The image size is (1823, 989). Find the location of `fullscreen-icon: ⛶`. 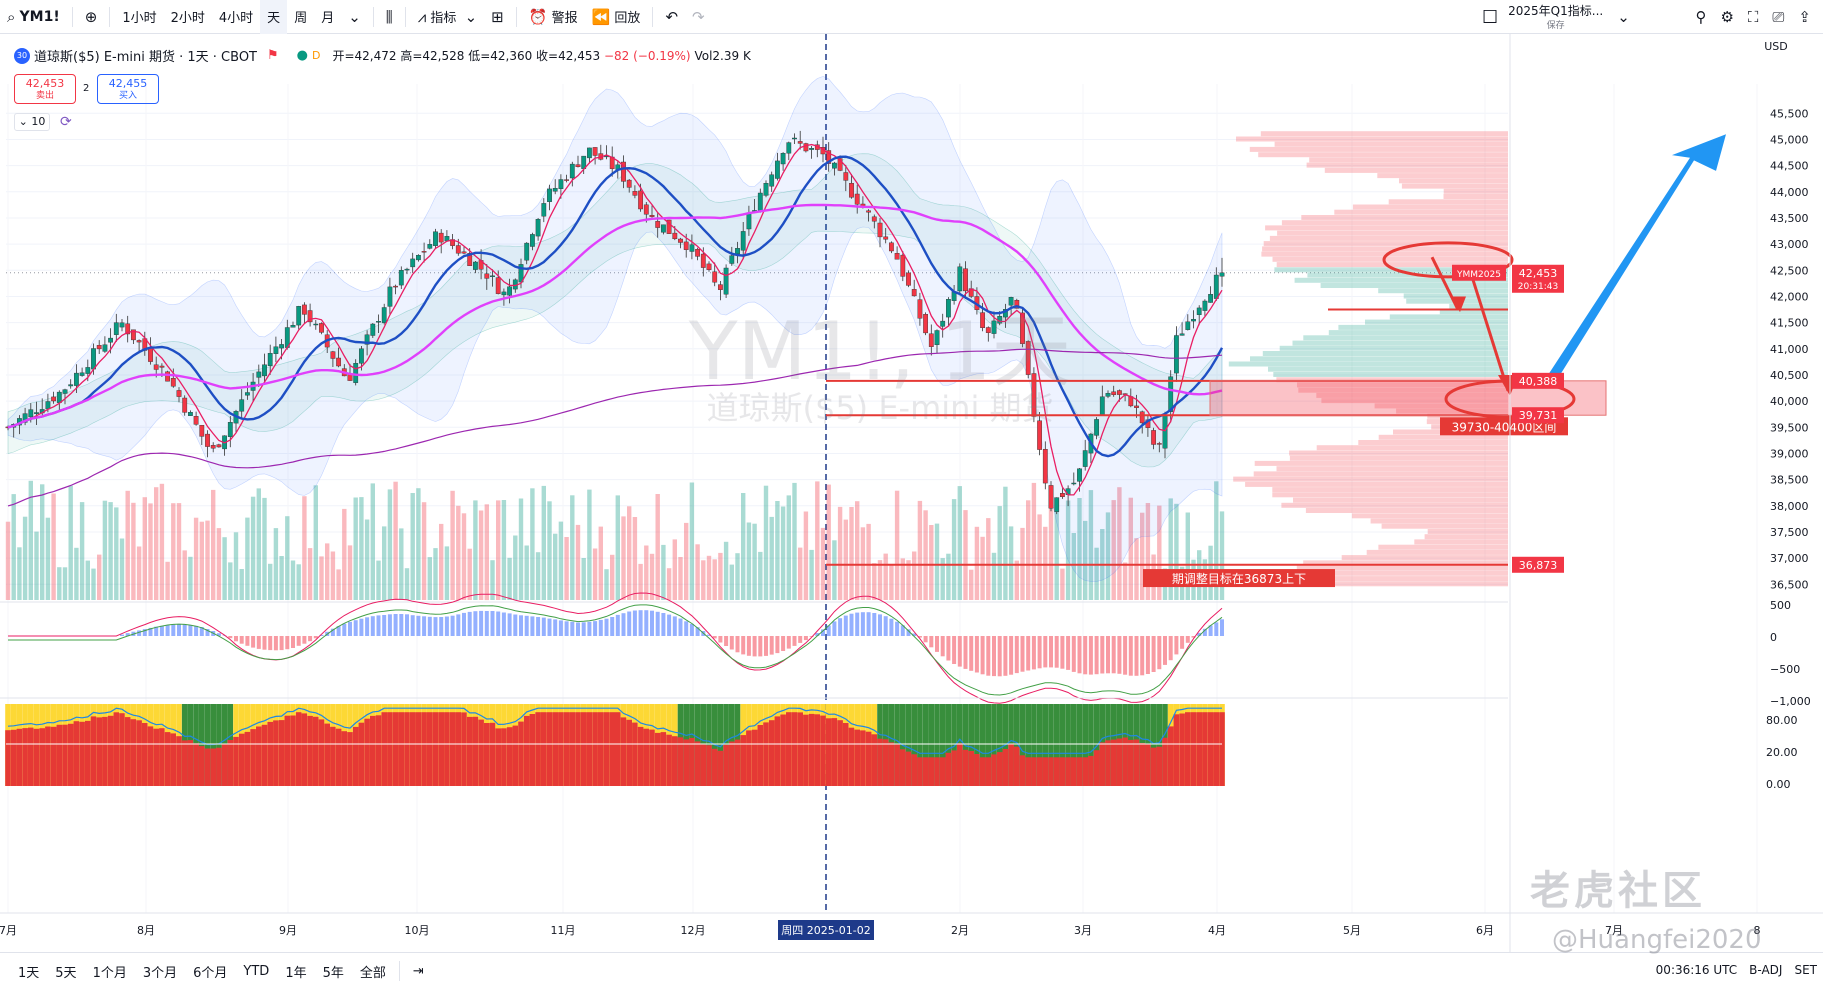

fullscreen-icon: ⛶ is located at coordinates (1753, 17).